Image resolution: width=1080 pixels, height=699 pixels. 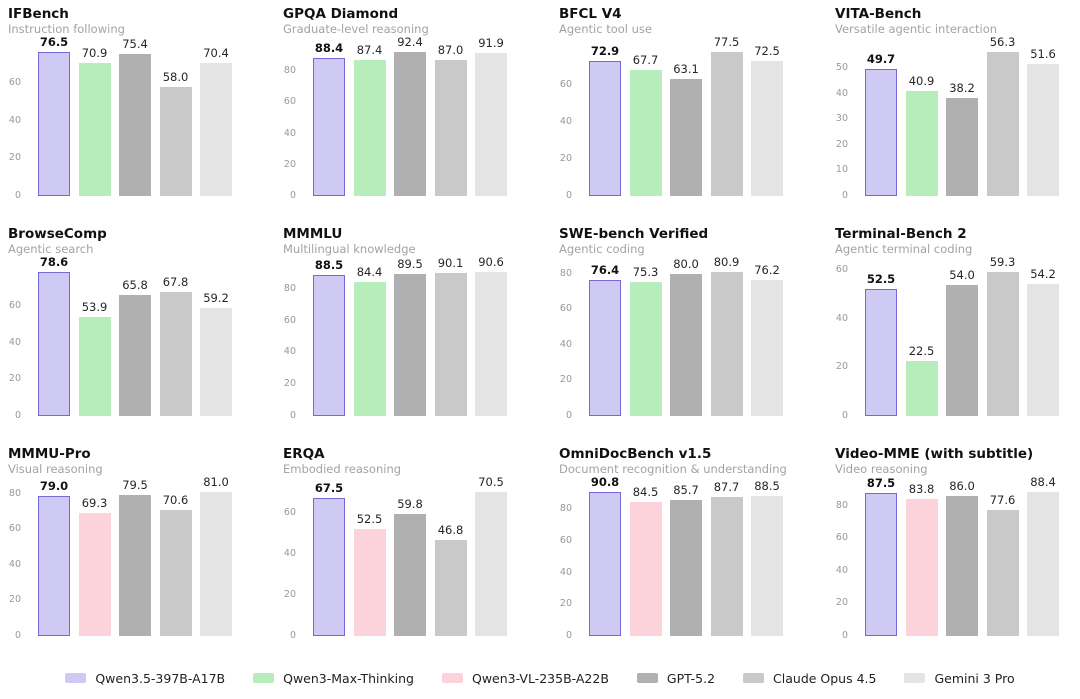 I want to click on chart-title: ERQA, so click(x=304, y=454).